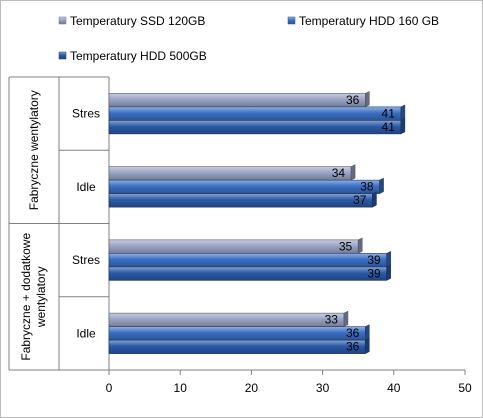  What do you see at coordinates (394, 388) in the screenshot?
I see `x-tick-label: 40` at bounding box center [394, 388].